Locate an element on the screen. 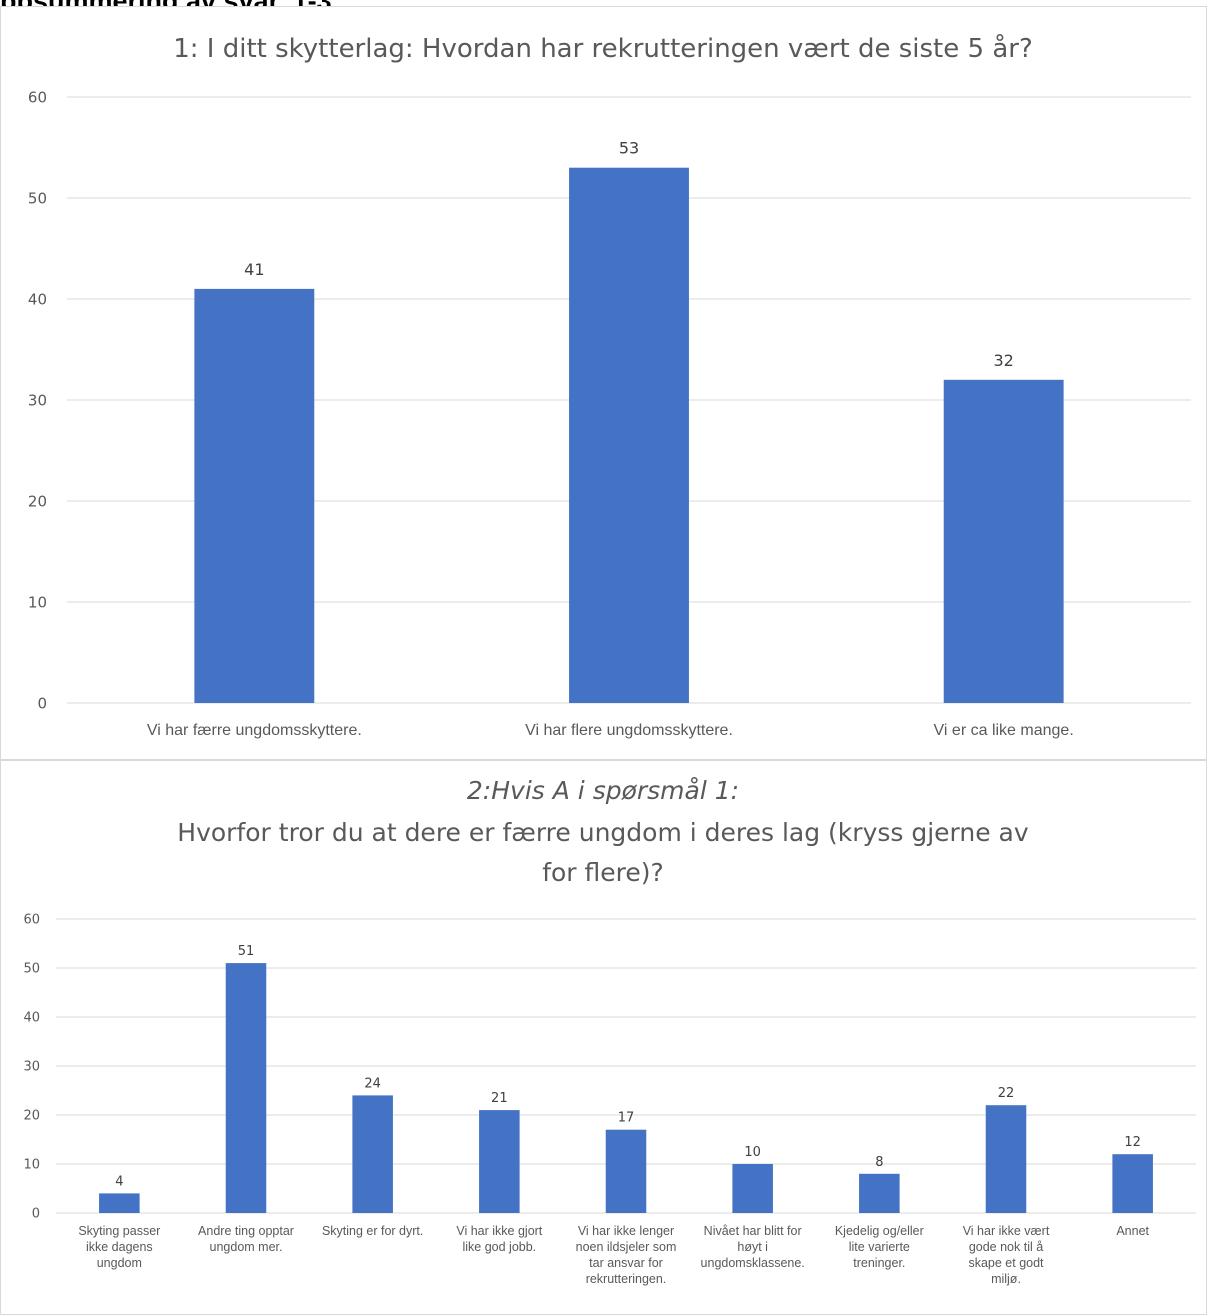 The height and width of the screenshot is (1315, 1207). data-label: 12 is located at coordinates (1132, 1142).